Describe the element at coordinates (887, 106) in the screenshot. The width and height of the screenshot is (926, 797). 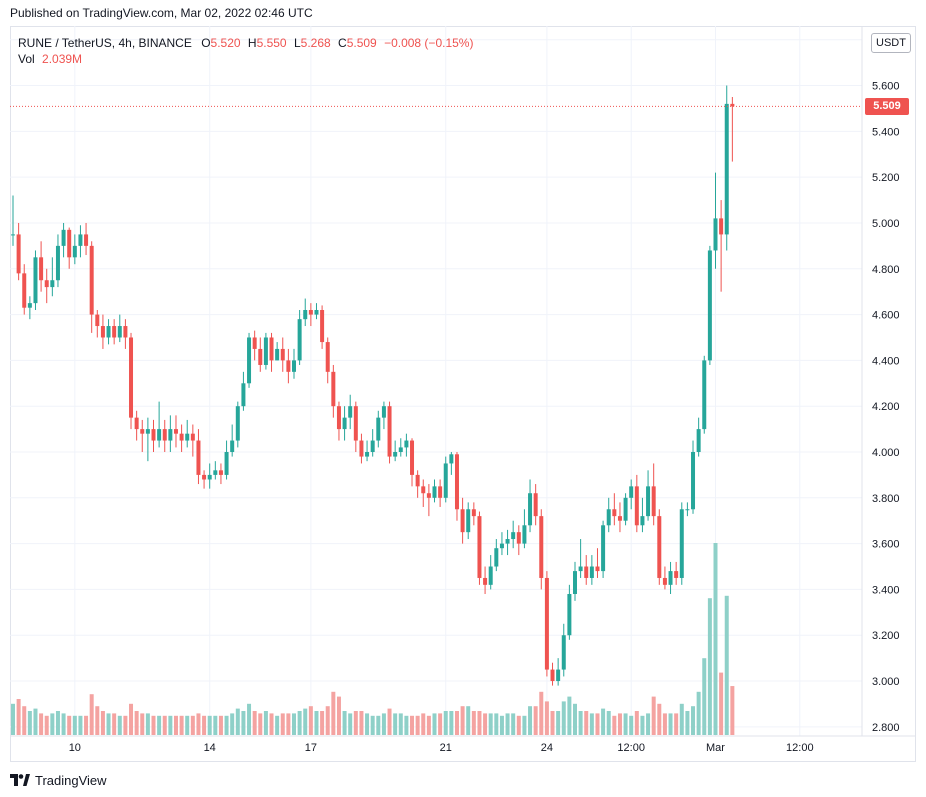
I see `last-price-tag: 5.509` at that location.